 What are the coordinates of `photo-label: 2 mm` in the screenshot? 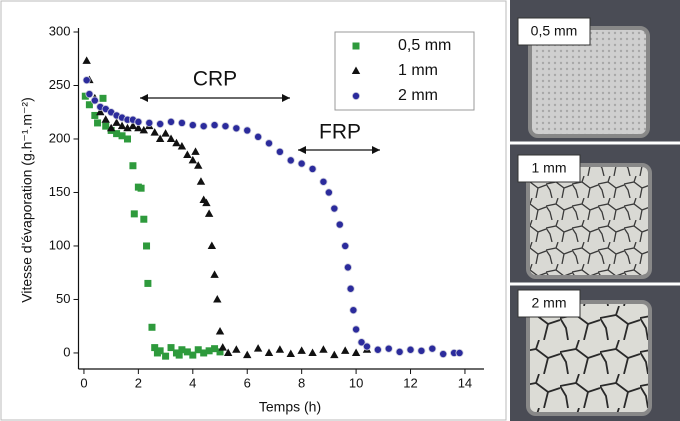 It's located at (549, 303).